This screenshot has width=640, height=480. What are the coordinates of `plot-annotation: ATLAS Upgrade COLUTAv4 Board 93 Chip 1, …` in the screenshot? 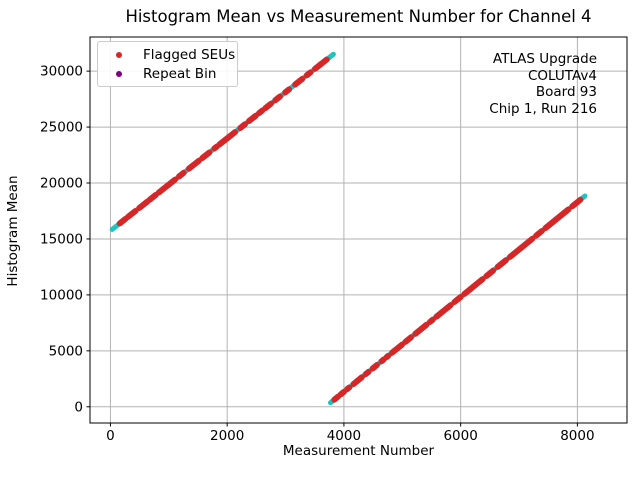 It's located at (543, 84).